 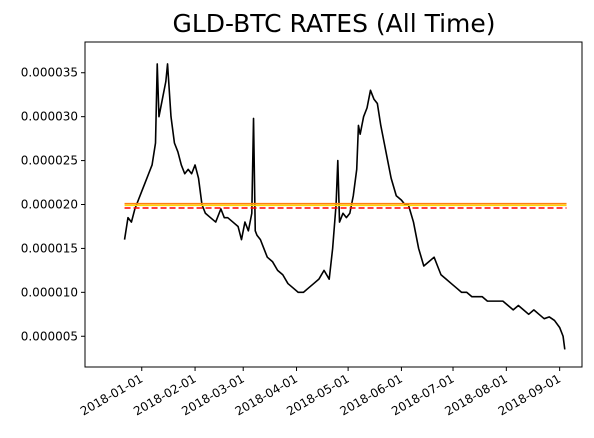 What do you see at coordinates (49, 161) in the screenshot?
I see `y-tick-label: 0.000025` at bounding box center [49, 161].